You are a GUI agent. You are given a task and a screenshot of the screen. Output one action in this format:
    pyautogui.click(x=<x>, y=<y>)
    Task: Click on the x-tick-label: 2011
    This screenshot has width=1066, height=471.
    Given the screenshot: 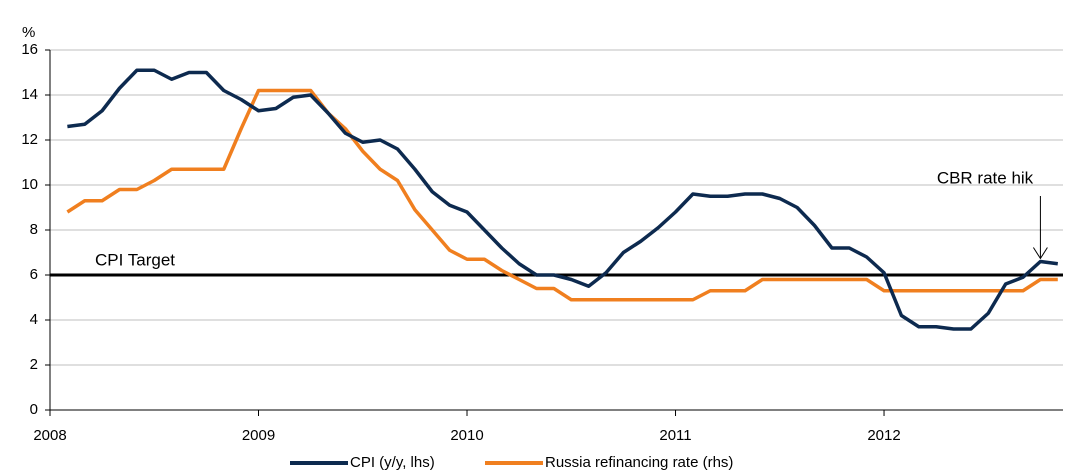 What is the action you would take?
    pyautogui.click(x=675, y=435)
    